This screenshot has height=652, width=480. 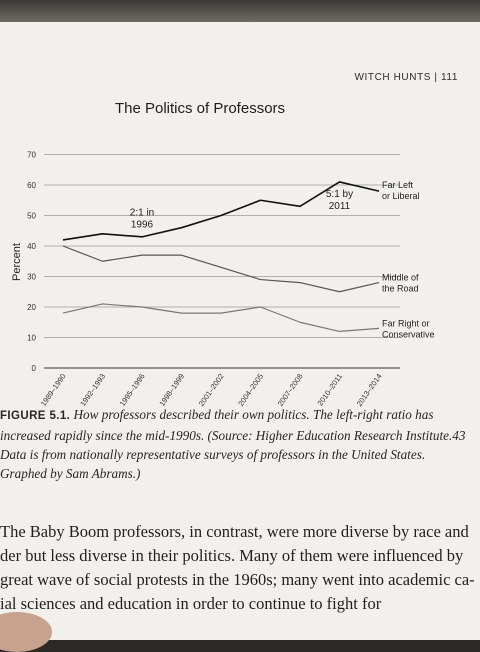 I want to click on y-tick-label: 40, so click(x=31, y=246).